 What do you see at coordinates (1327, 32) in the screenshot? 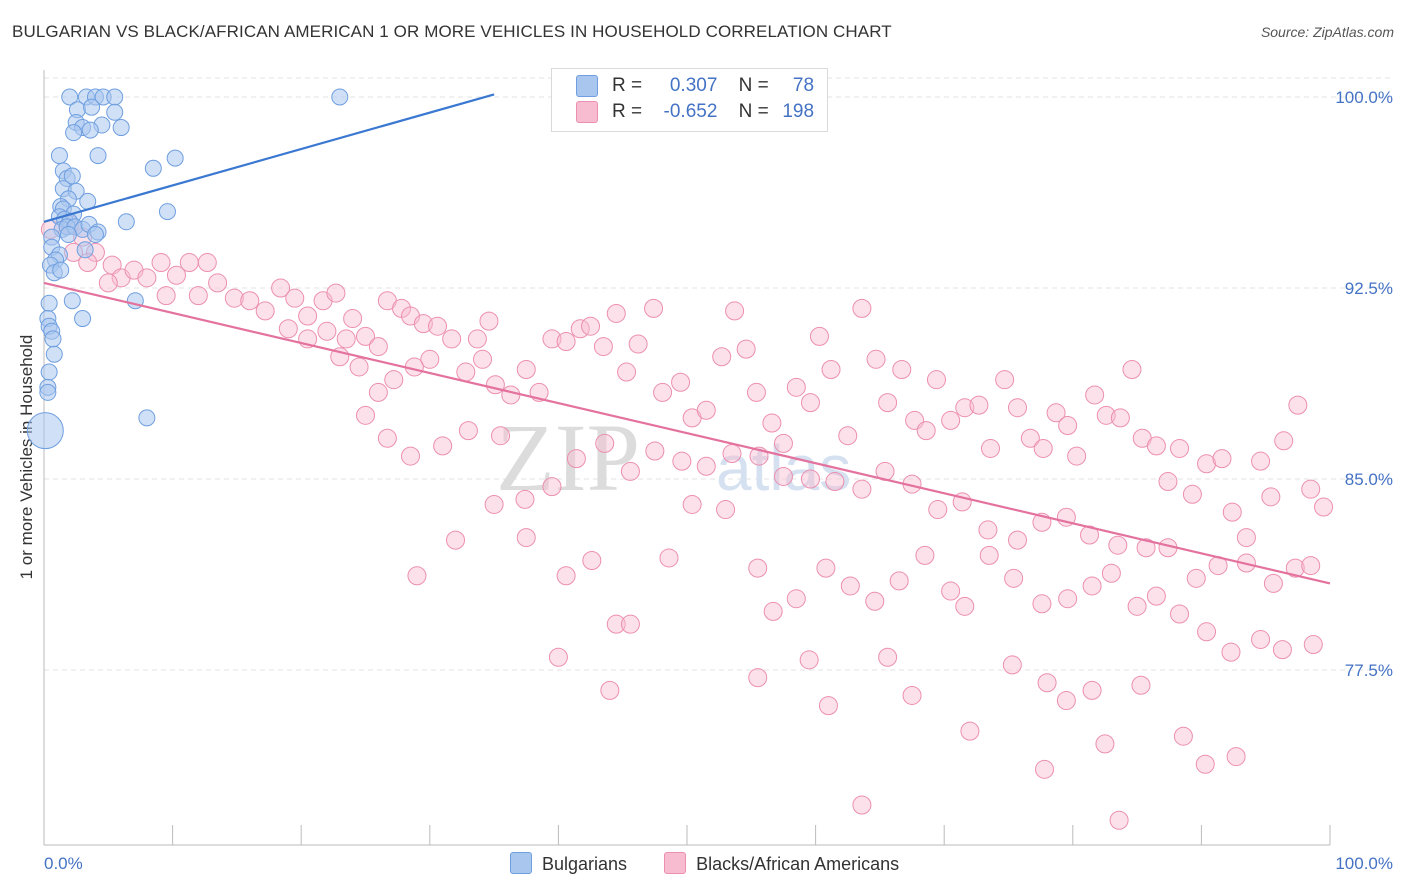
I see `source-credit: Source: ZipAtlas.com` at bounding box center [1327, 32].